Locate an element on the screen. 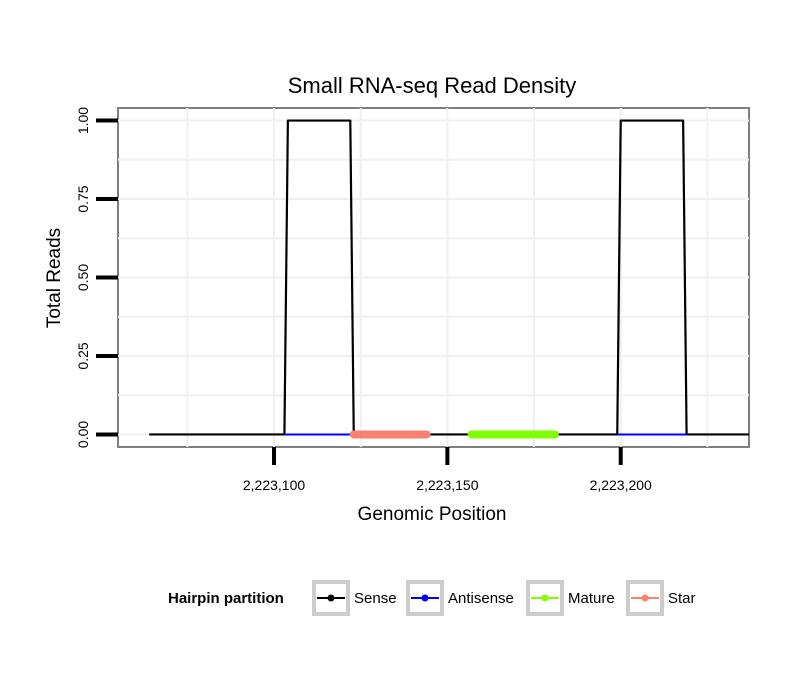  legend-point-star is located at coordinates (645, 598).